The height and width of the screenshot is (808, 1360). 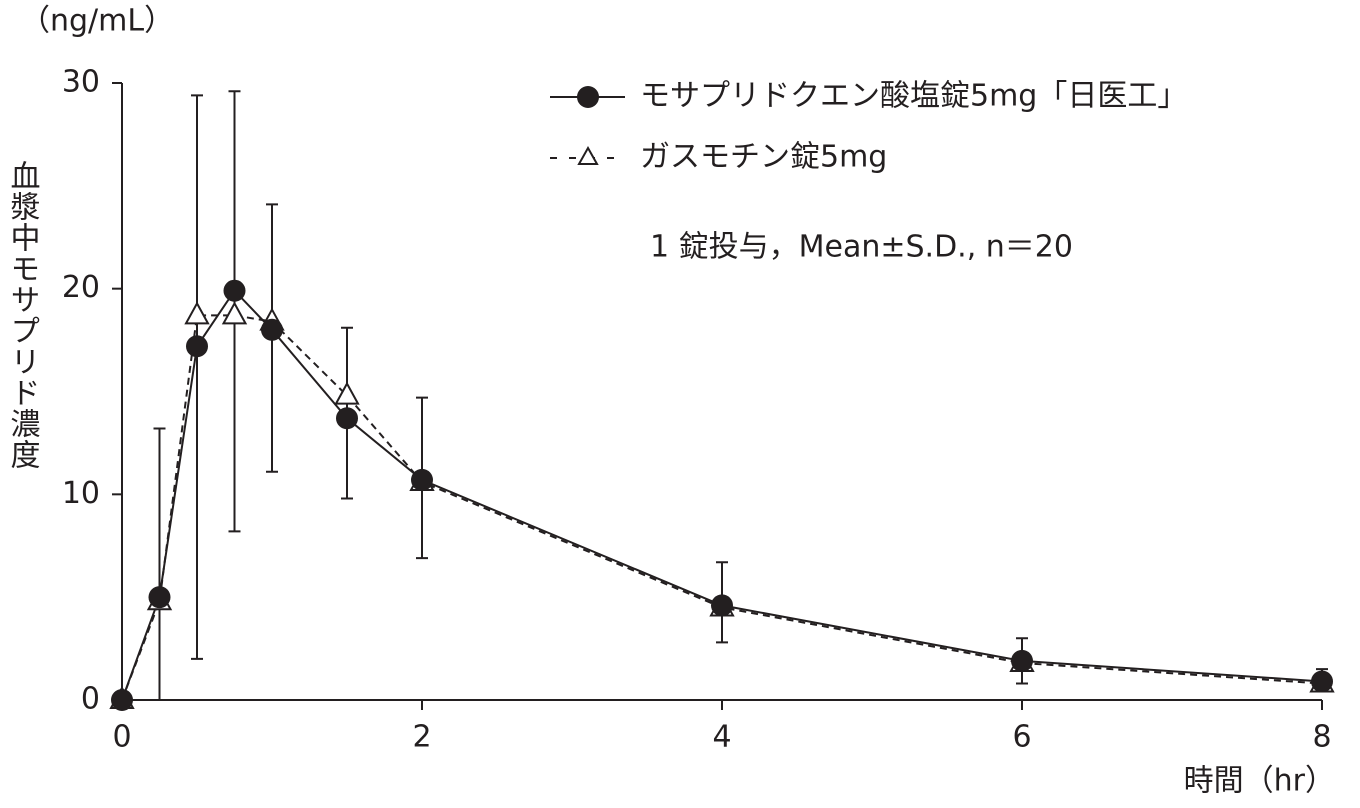 I want to click on x-tick-label: 8, so click(x=1321, y=737).